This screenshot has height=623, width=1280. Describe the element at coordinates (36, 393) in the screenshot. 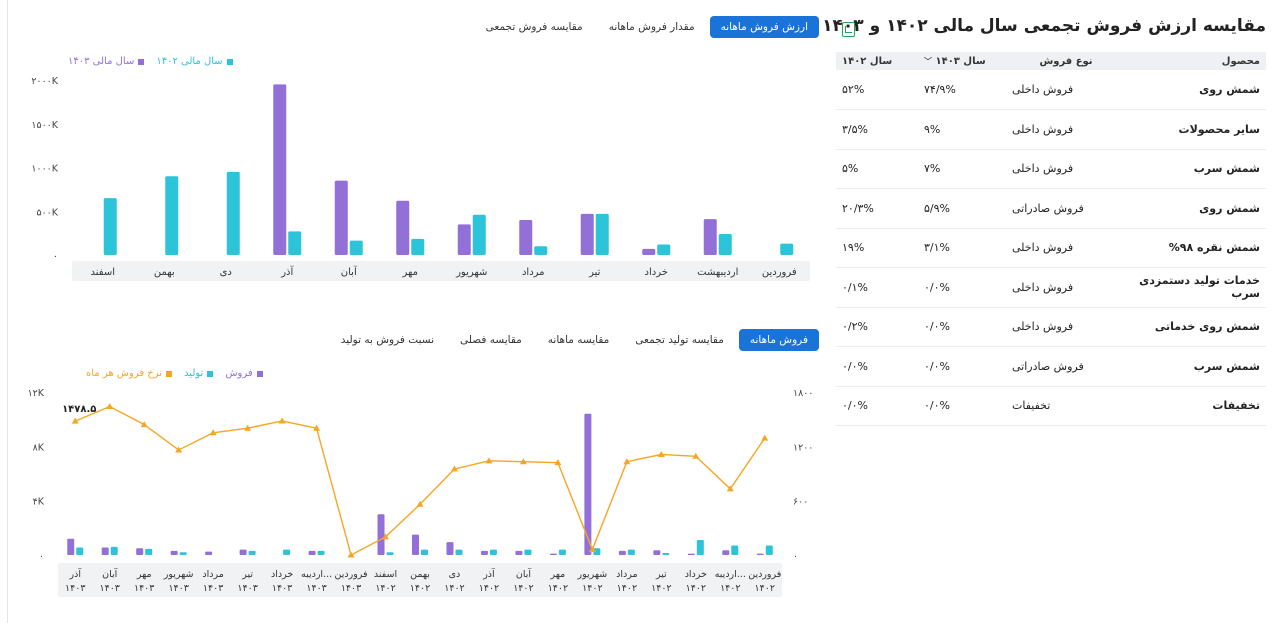

I see `left-y-tick-label: ۱۲K` at that location.